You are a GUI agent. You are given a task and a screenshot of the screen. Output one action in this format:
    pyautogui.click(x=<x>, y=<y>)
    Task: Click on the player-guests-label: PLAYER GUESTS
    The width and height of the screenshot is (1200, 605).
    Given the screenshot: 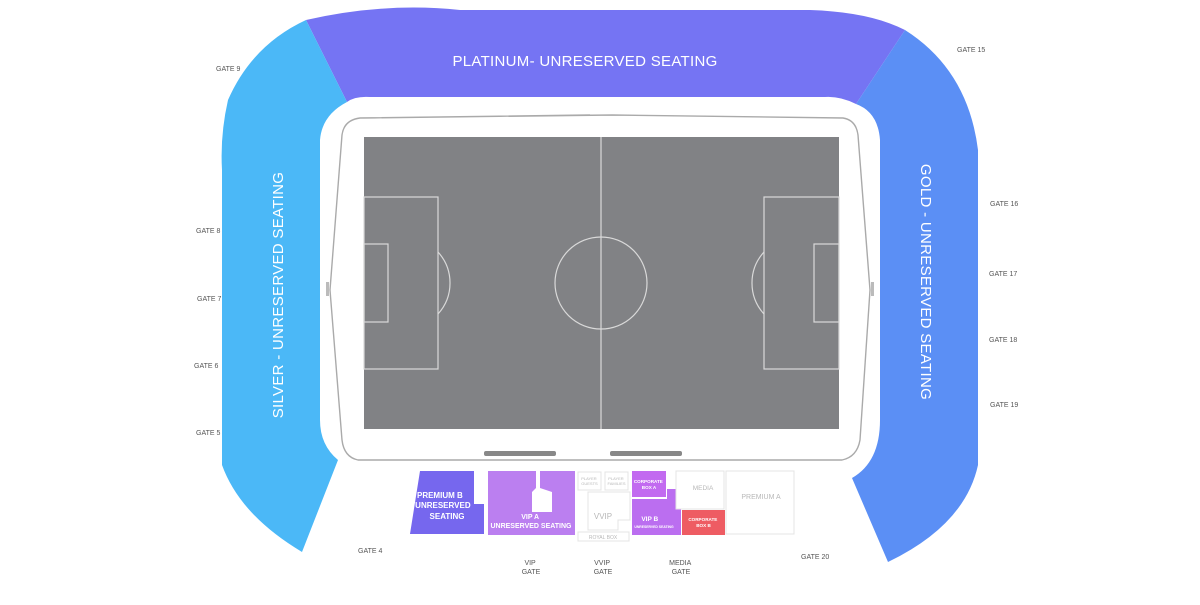 What is the action you would take?
    pyautogui.click(x=589, y=481)
    